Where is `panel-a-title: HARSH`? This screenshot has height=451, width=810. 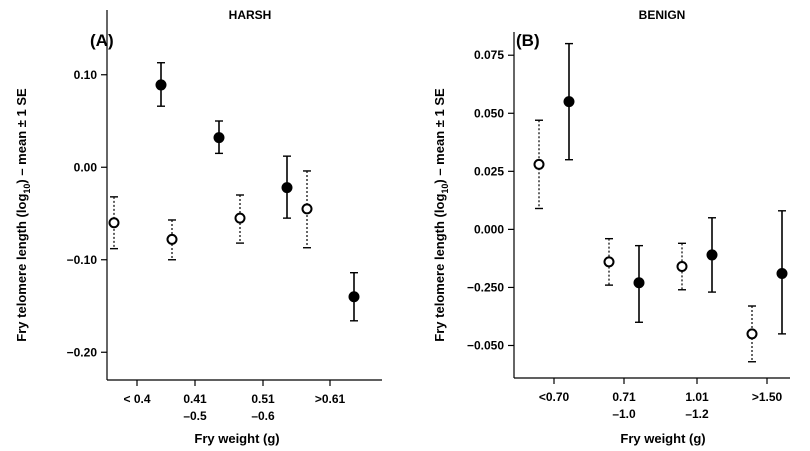 panel-a-title: HARSH is located at coordinates (250, 15).